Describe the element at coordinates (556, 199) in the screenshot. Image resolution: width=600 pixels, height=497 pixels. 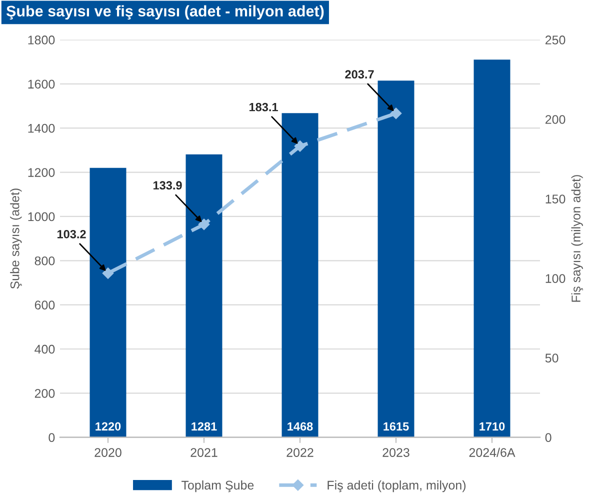
I see `y2-tick-label: 150` at that location.